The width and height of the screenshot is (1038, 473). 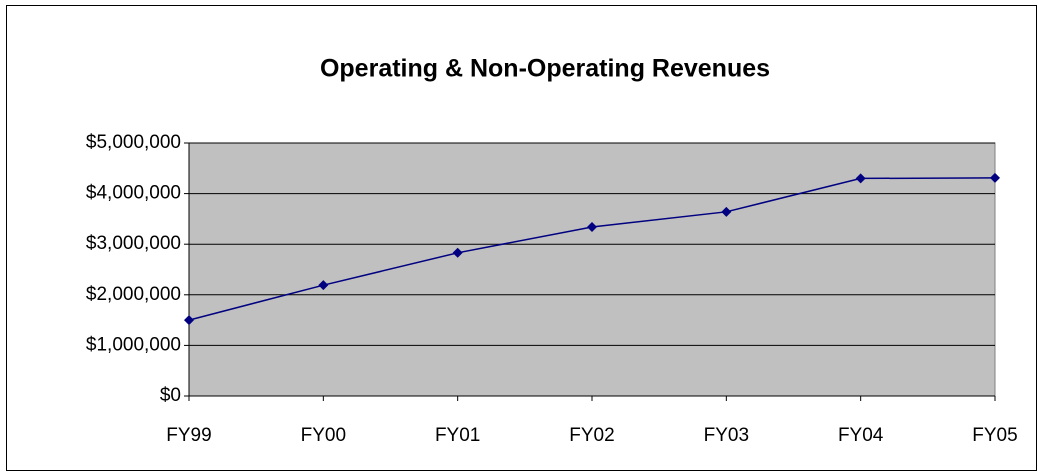 I want to click on y-tick-label: $4,000,000, so click(x=133, y=193).